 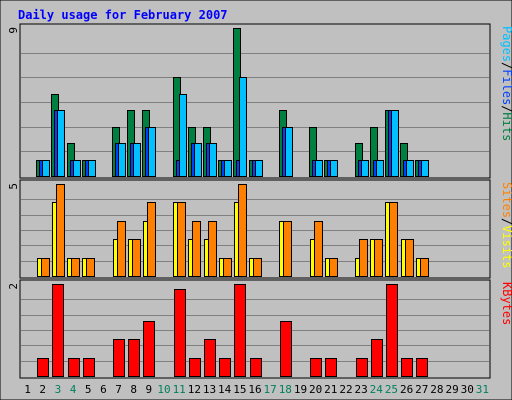 What do you see at coordinates (179, 389) in the screenshot?
I see `x-tick-label: 11` at bounding box center [179, 389].